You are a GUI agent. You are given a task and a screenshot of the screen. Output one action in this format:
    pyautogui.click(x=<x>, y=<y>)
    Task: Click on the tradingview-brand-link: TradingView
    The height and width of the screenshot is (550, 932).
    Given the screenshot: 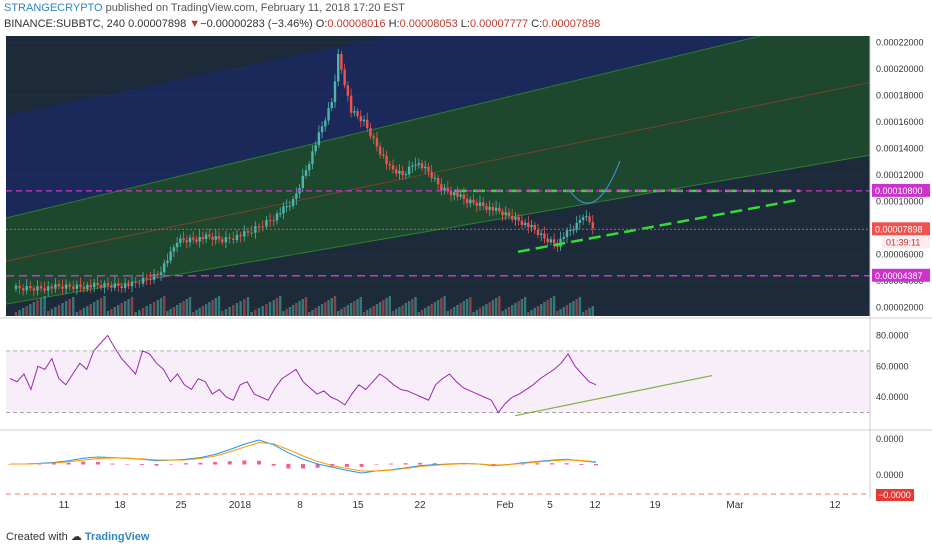 What is the action you would take?
    pyautogui.click(x=117, y=537)
    